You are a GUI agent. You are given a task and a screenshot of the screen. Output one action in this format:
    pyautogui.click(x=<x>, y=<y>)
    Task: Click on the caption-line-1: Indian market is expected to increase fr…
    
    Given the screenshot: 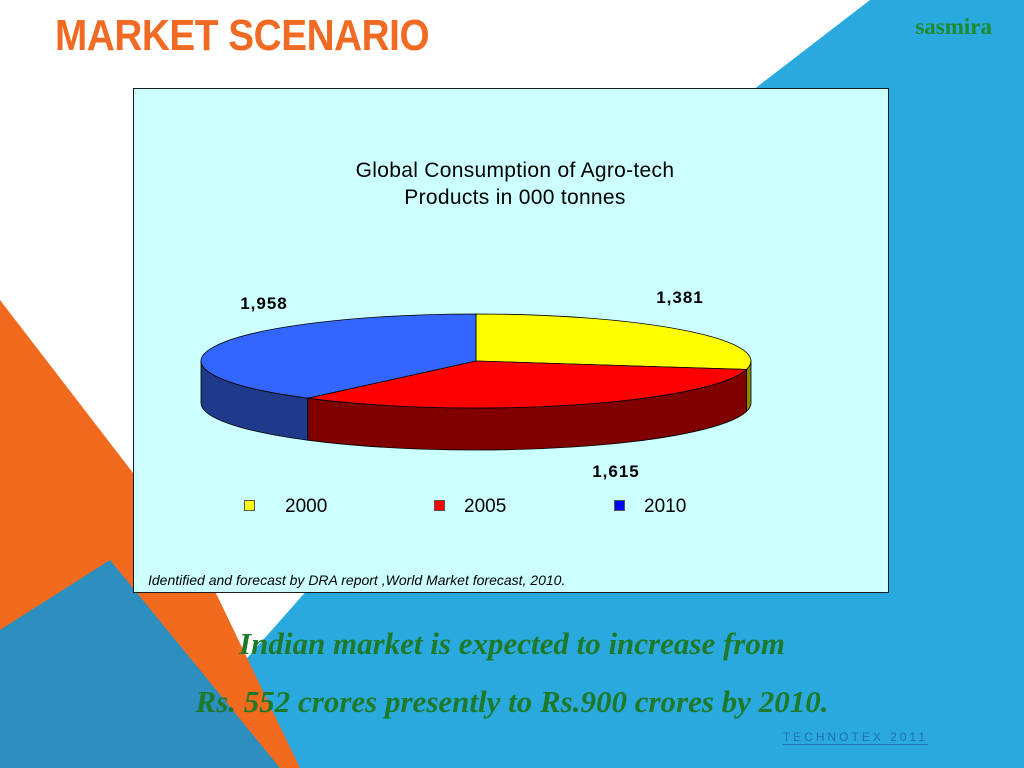 What is the action you would take?
    pyautogui.click(x=512, y=643)
    